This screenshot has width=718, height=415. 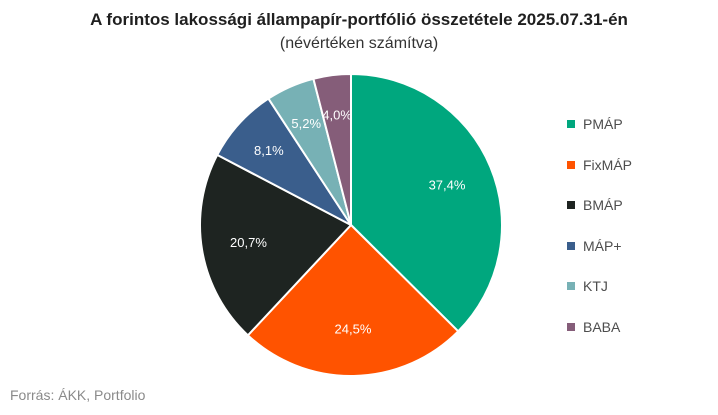 What do you see at coordinates (353, 328) in the screenshot?
I see `data-label-fixm-p: 24,5%` at bounding box center [353, 328].